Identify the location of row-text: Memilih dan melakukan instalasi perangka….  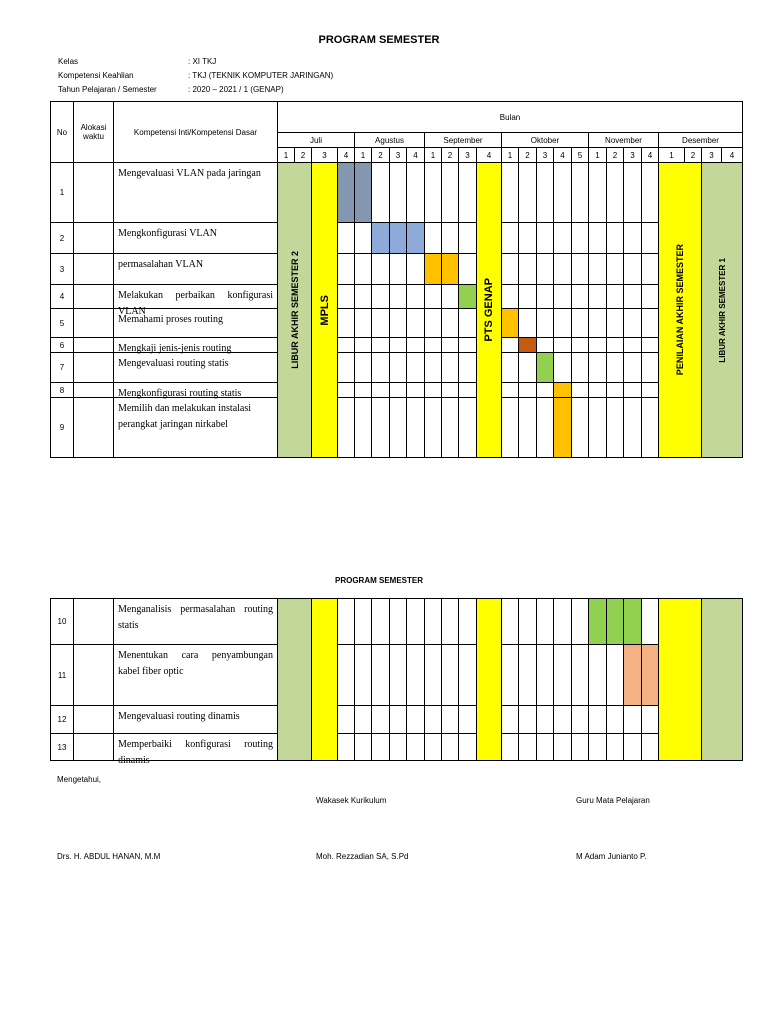
(195, 427).